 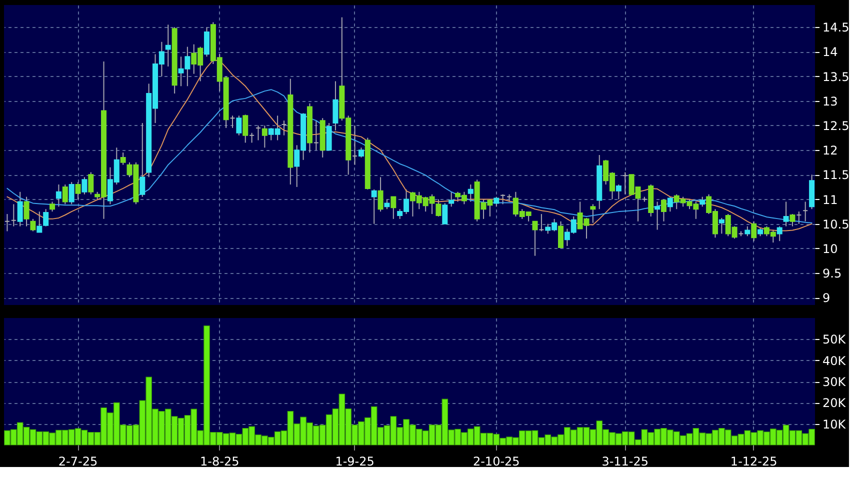 What do you see at coordinates (754, 461) in the screenshot?
I see `x-tick-label: 1-12-25` at bounding box center [754, 461].